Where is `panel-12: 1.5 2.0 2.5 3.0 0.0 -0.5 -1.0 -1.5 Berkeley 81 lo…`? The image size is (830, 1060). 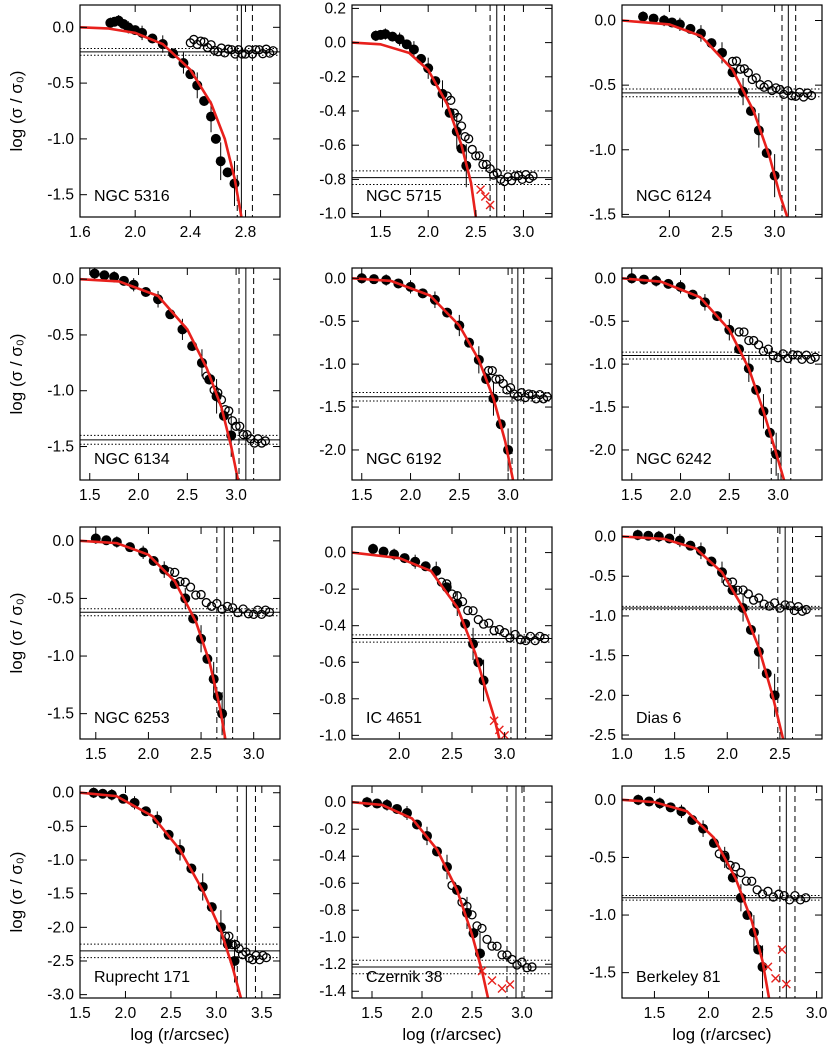 panel-12: 1.5 2.0 2.5 3.0 0.0 -0.5 -1.0 -1.5 Berkeley 81 lo… is located at coordinates (708, 914).